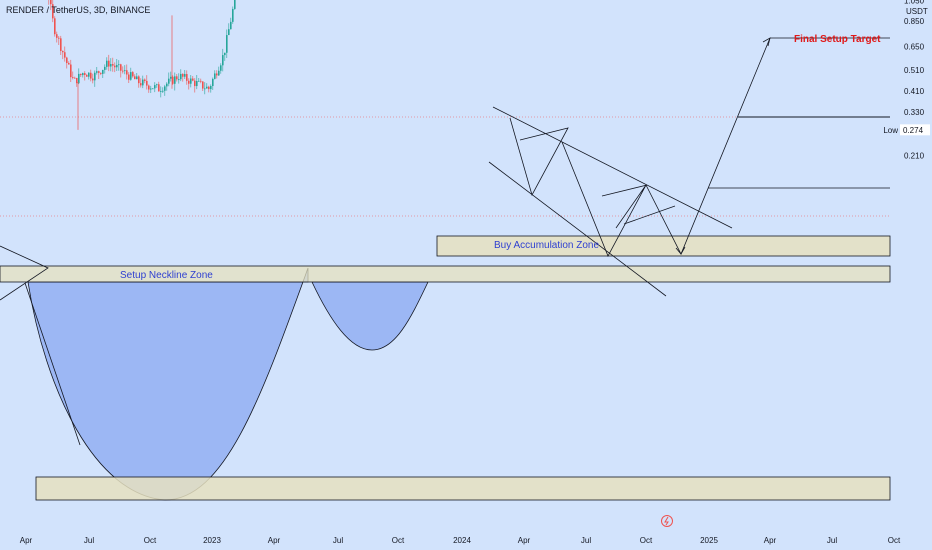  Describe the element at coordinates (166, 275) in the screenshot. I see `neckline-zone-label: Setup Neckline Zone` at that location.